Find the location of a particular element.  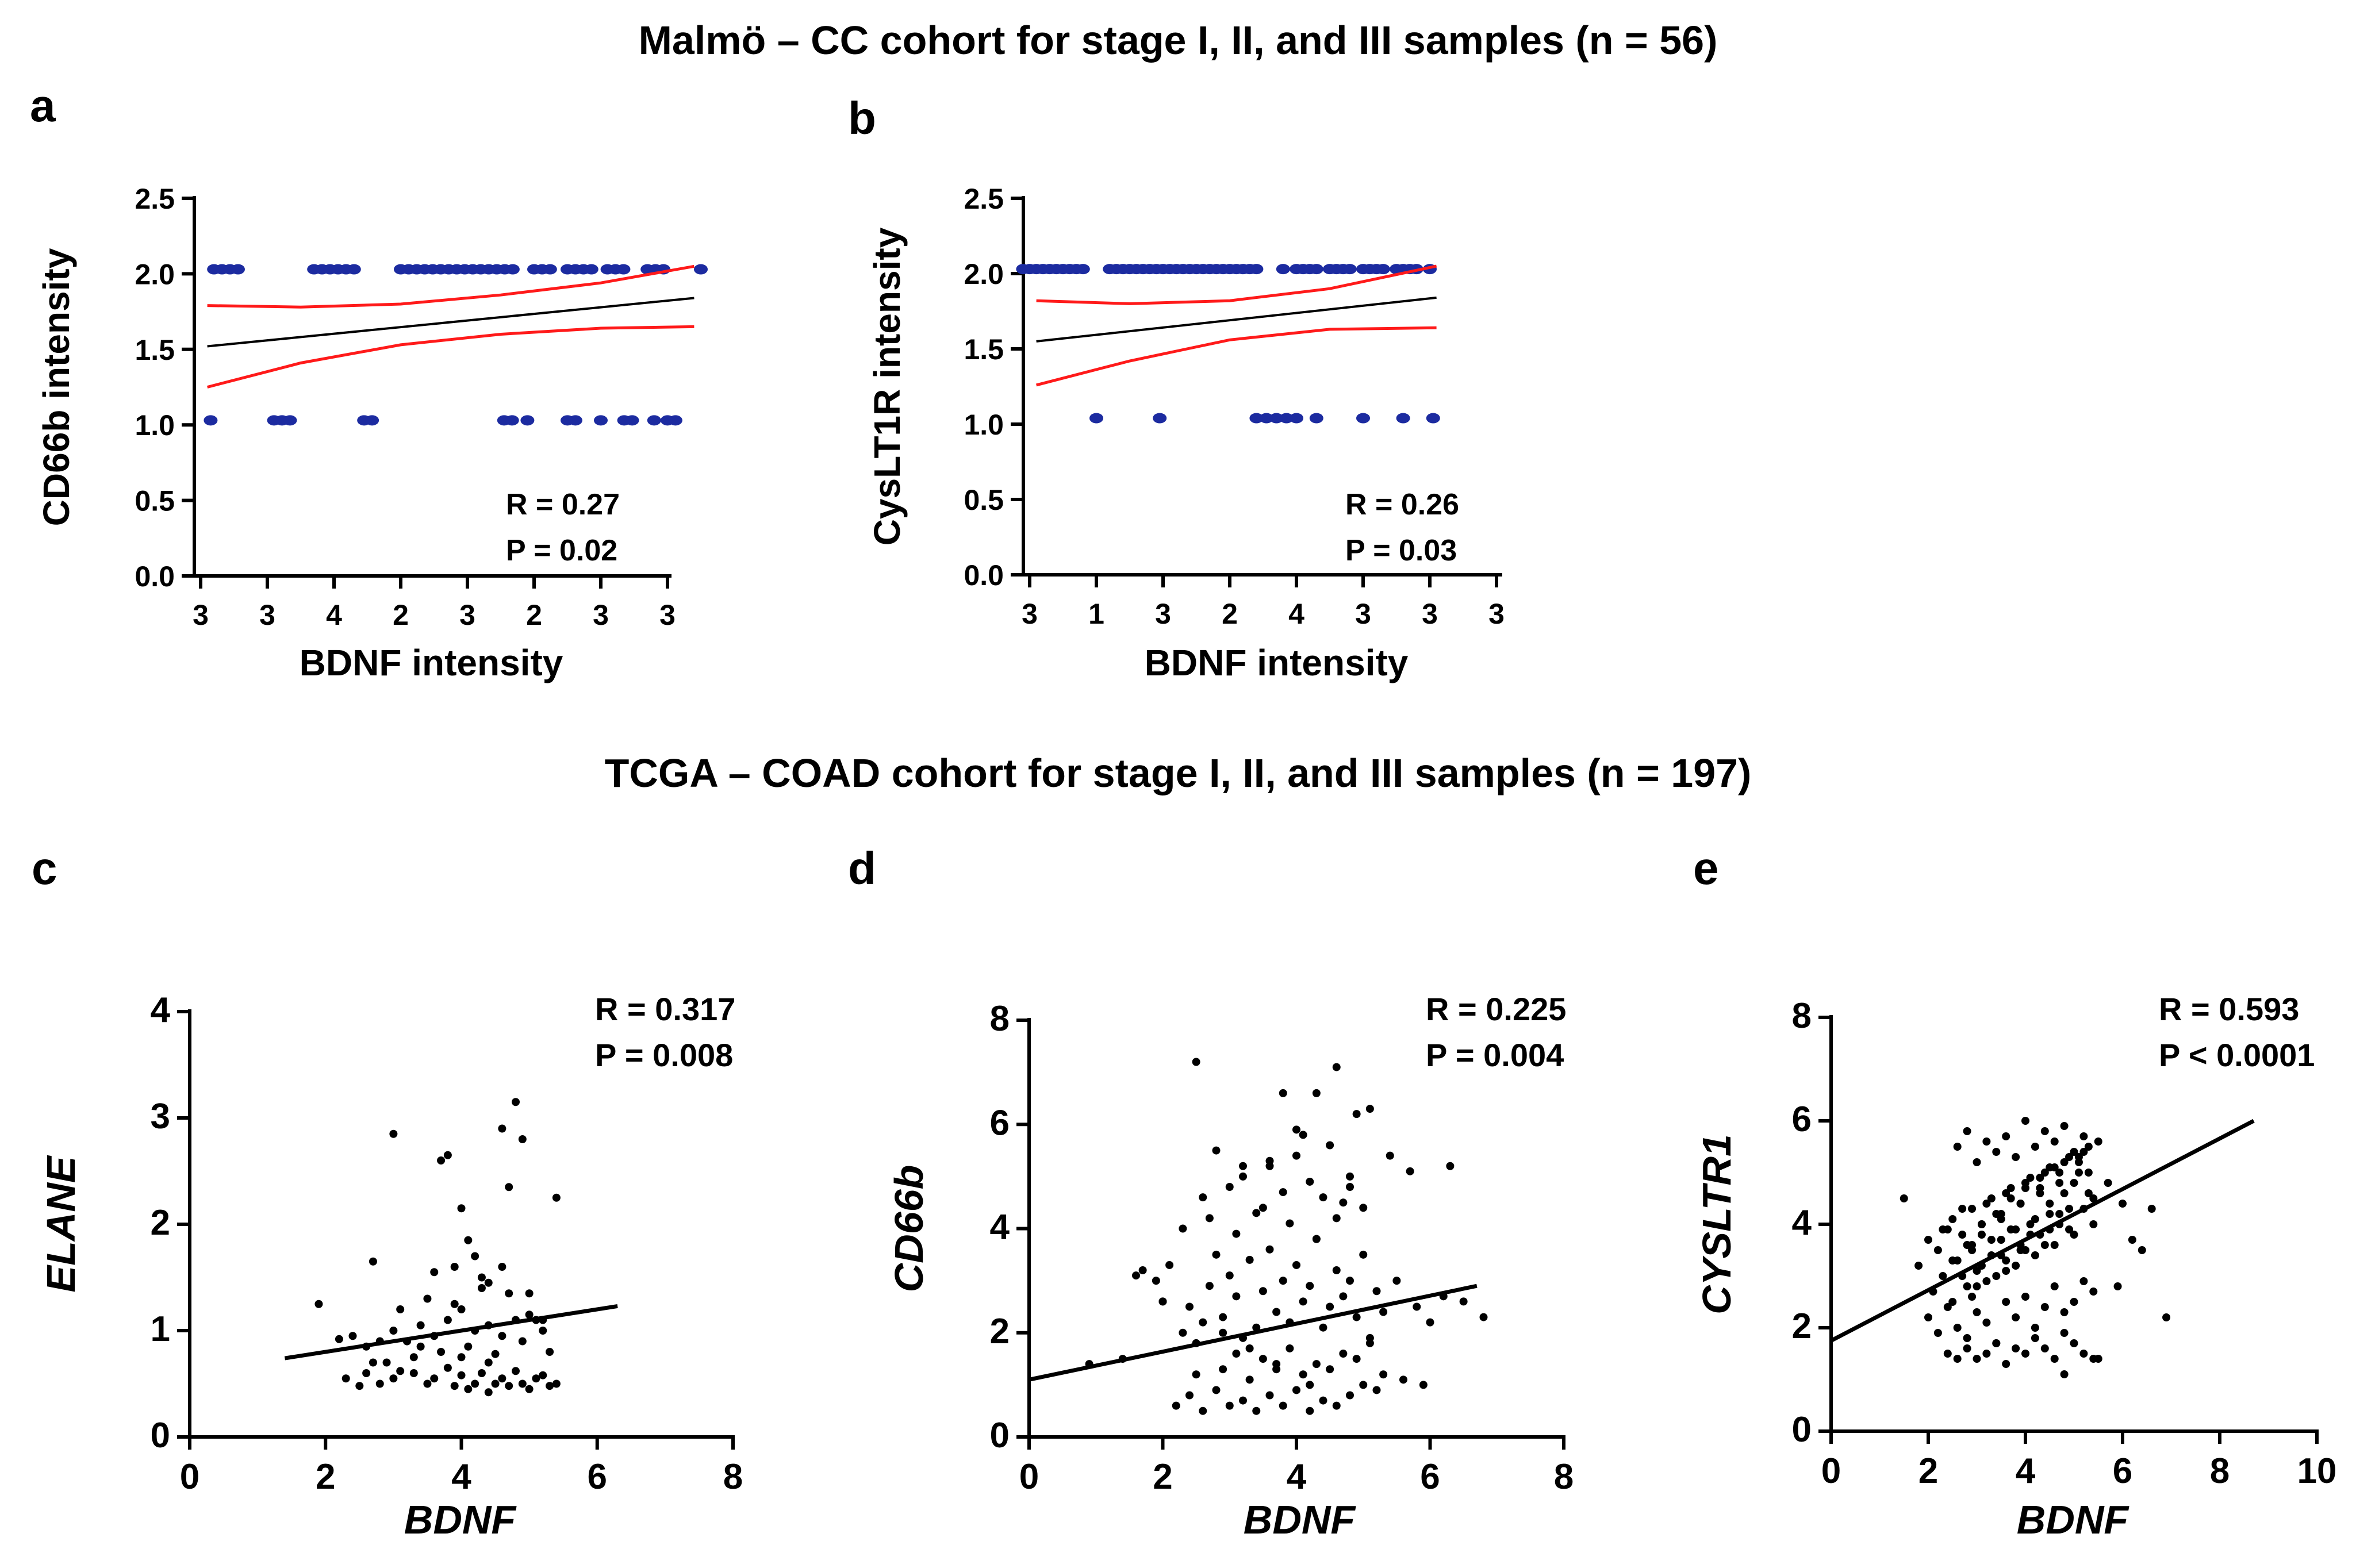

y-axis-label: ELANE is located at coordinates (61, 1224).